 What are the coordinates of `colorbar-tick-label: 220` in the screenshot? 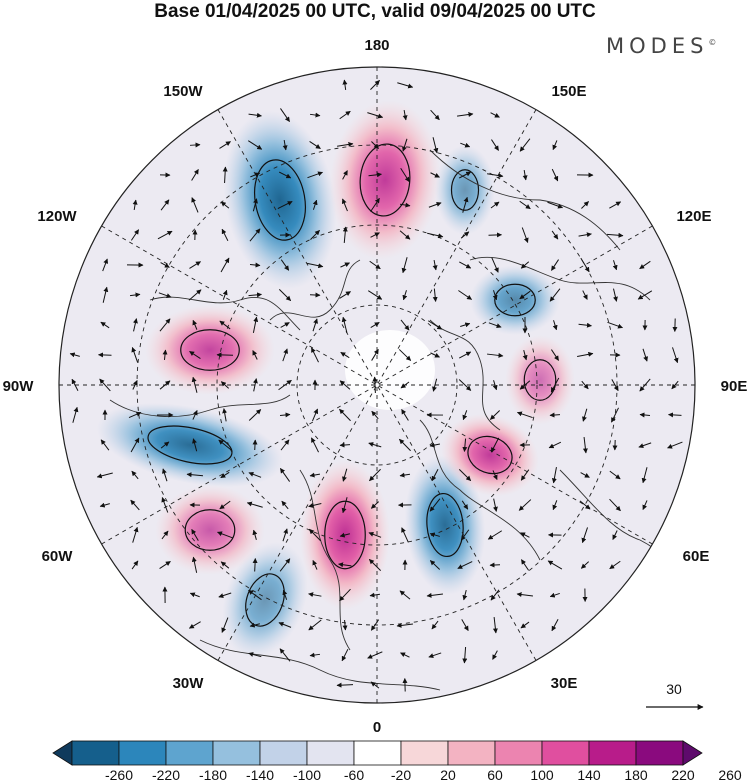 It's located at (683, 775).